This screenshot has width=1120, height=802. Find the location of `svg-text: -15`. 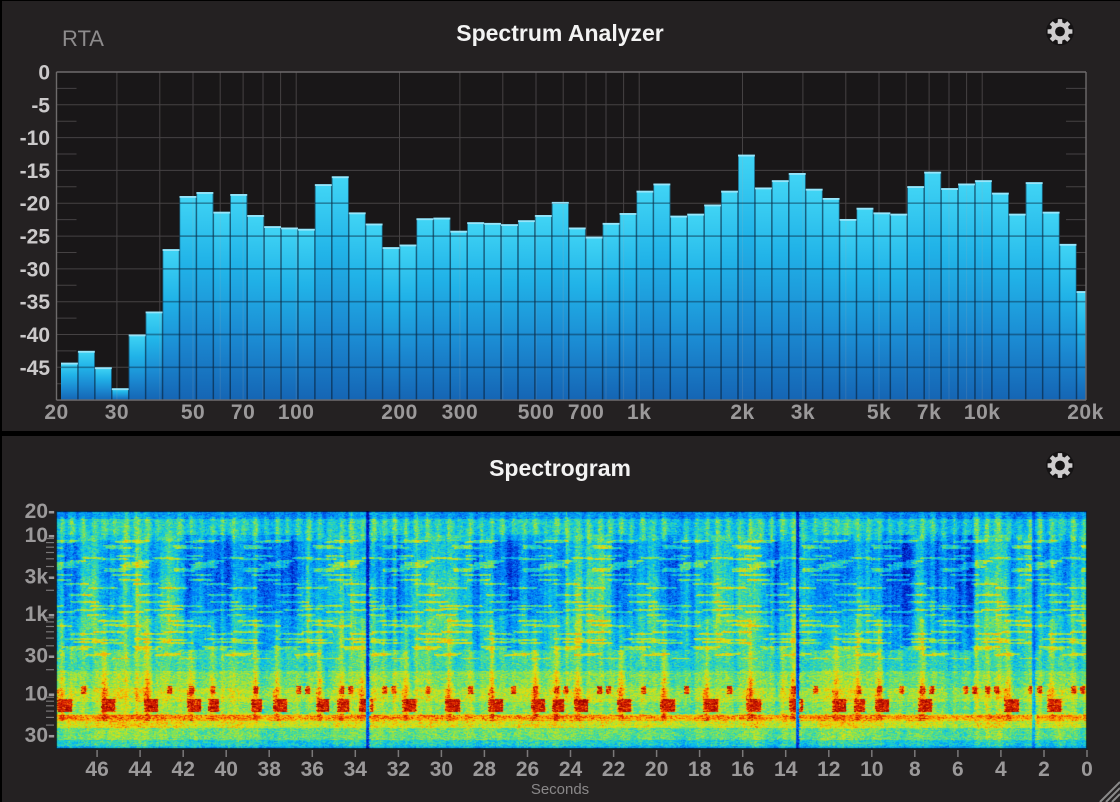

svg-text: -15 is located at coordinates (35, 171).